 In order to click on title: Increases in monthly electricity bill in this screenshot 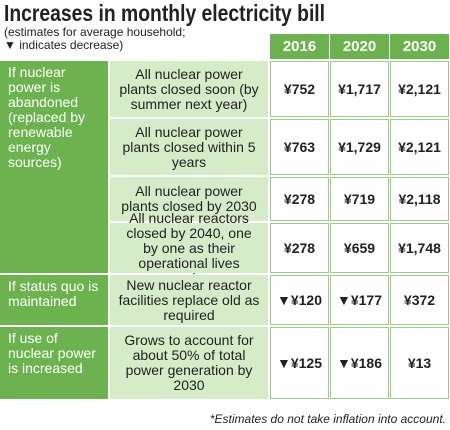, I will do `click(165, 13)`.